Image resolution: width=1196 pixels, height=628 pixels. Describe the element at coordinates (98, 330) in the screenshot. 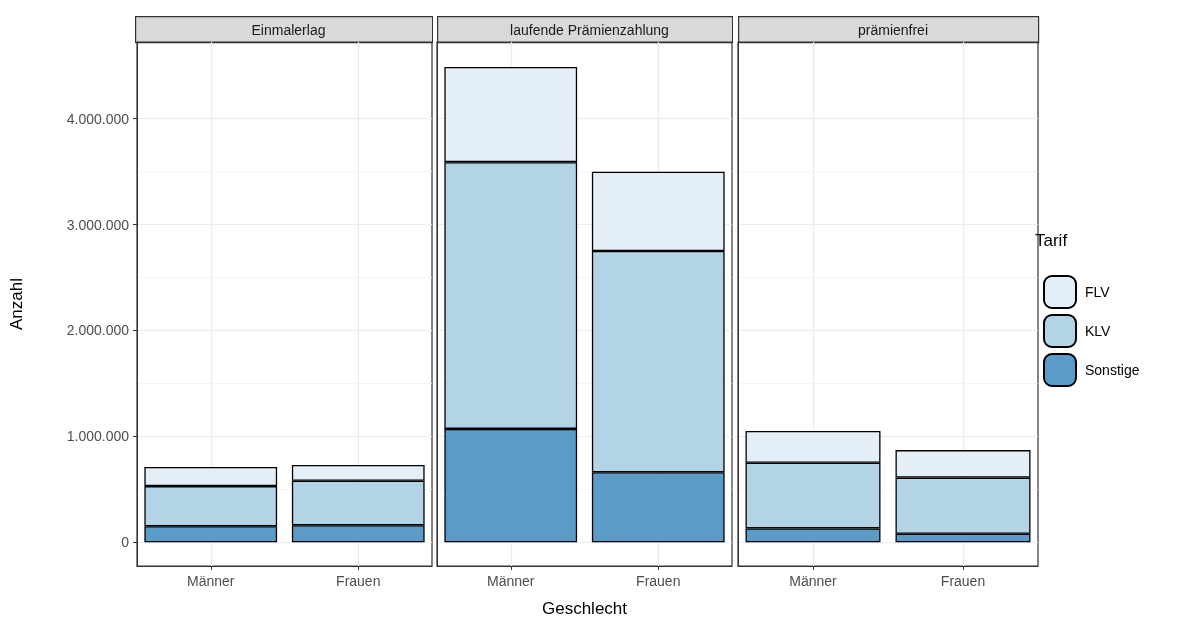

I see `y-tick-label: 2.000.000` at that location.